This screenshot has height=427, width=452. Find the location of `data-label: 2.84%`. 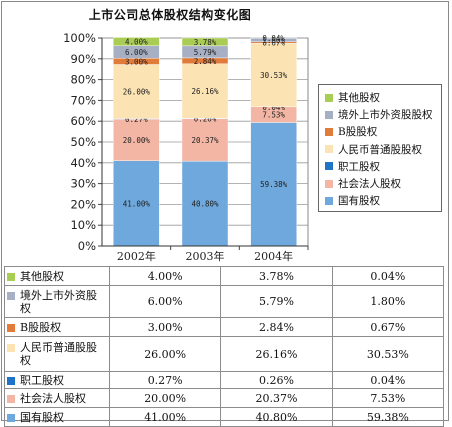

data-label: 2.84% is located at coordinates (205, 61).